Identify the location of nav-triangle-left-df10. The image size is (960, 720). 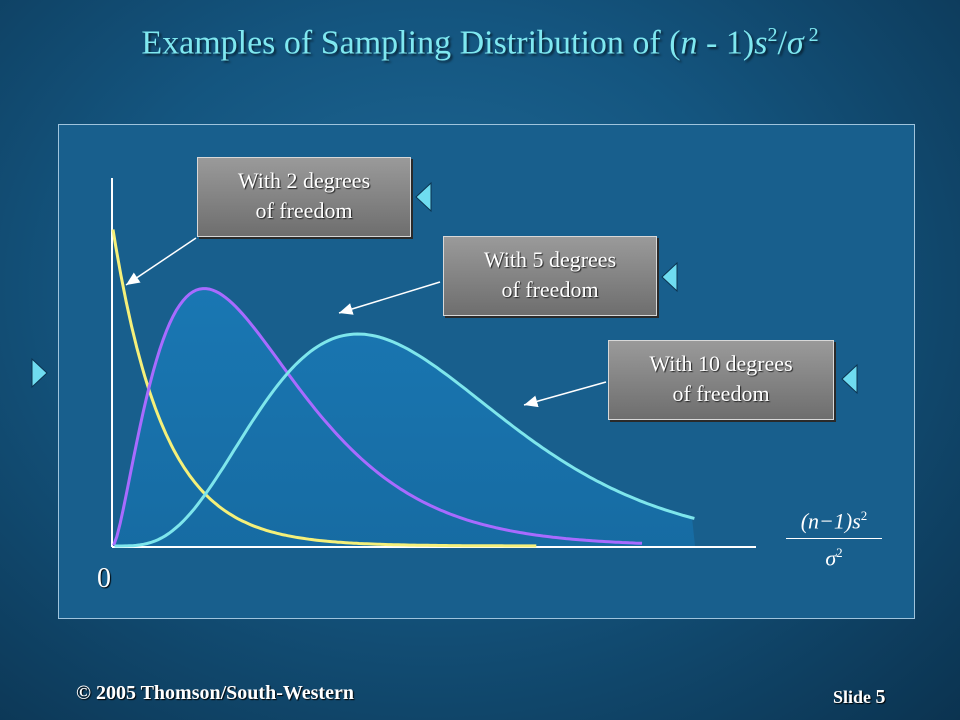
(849, 379).